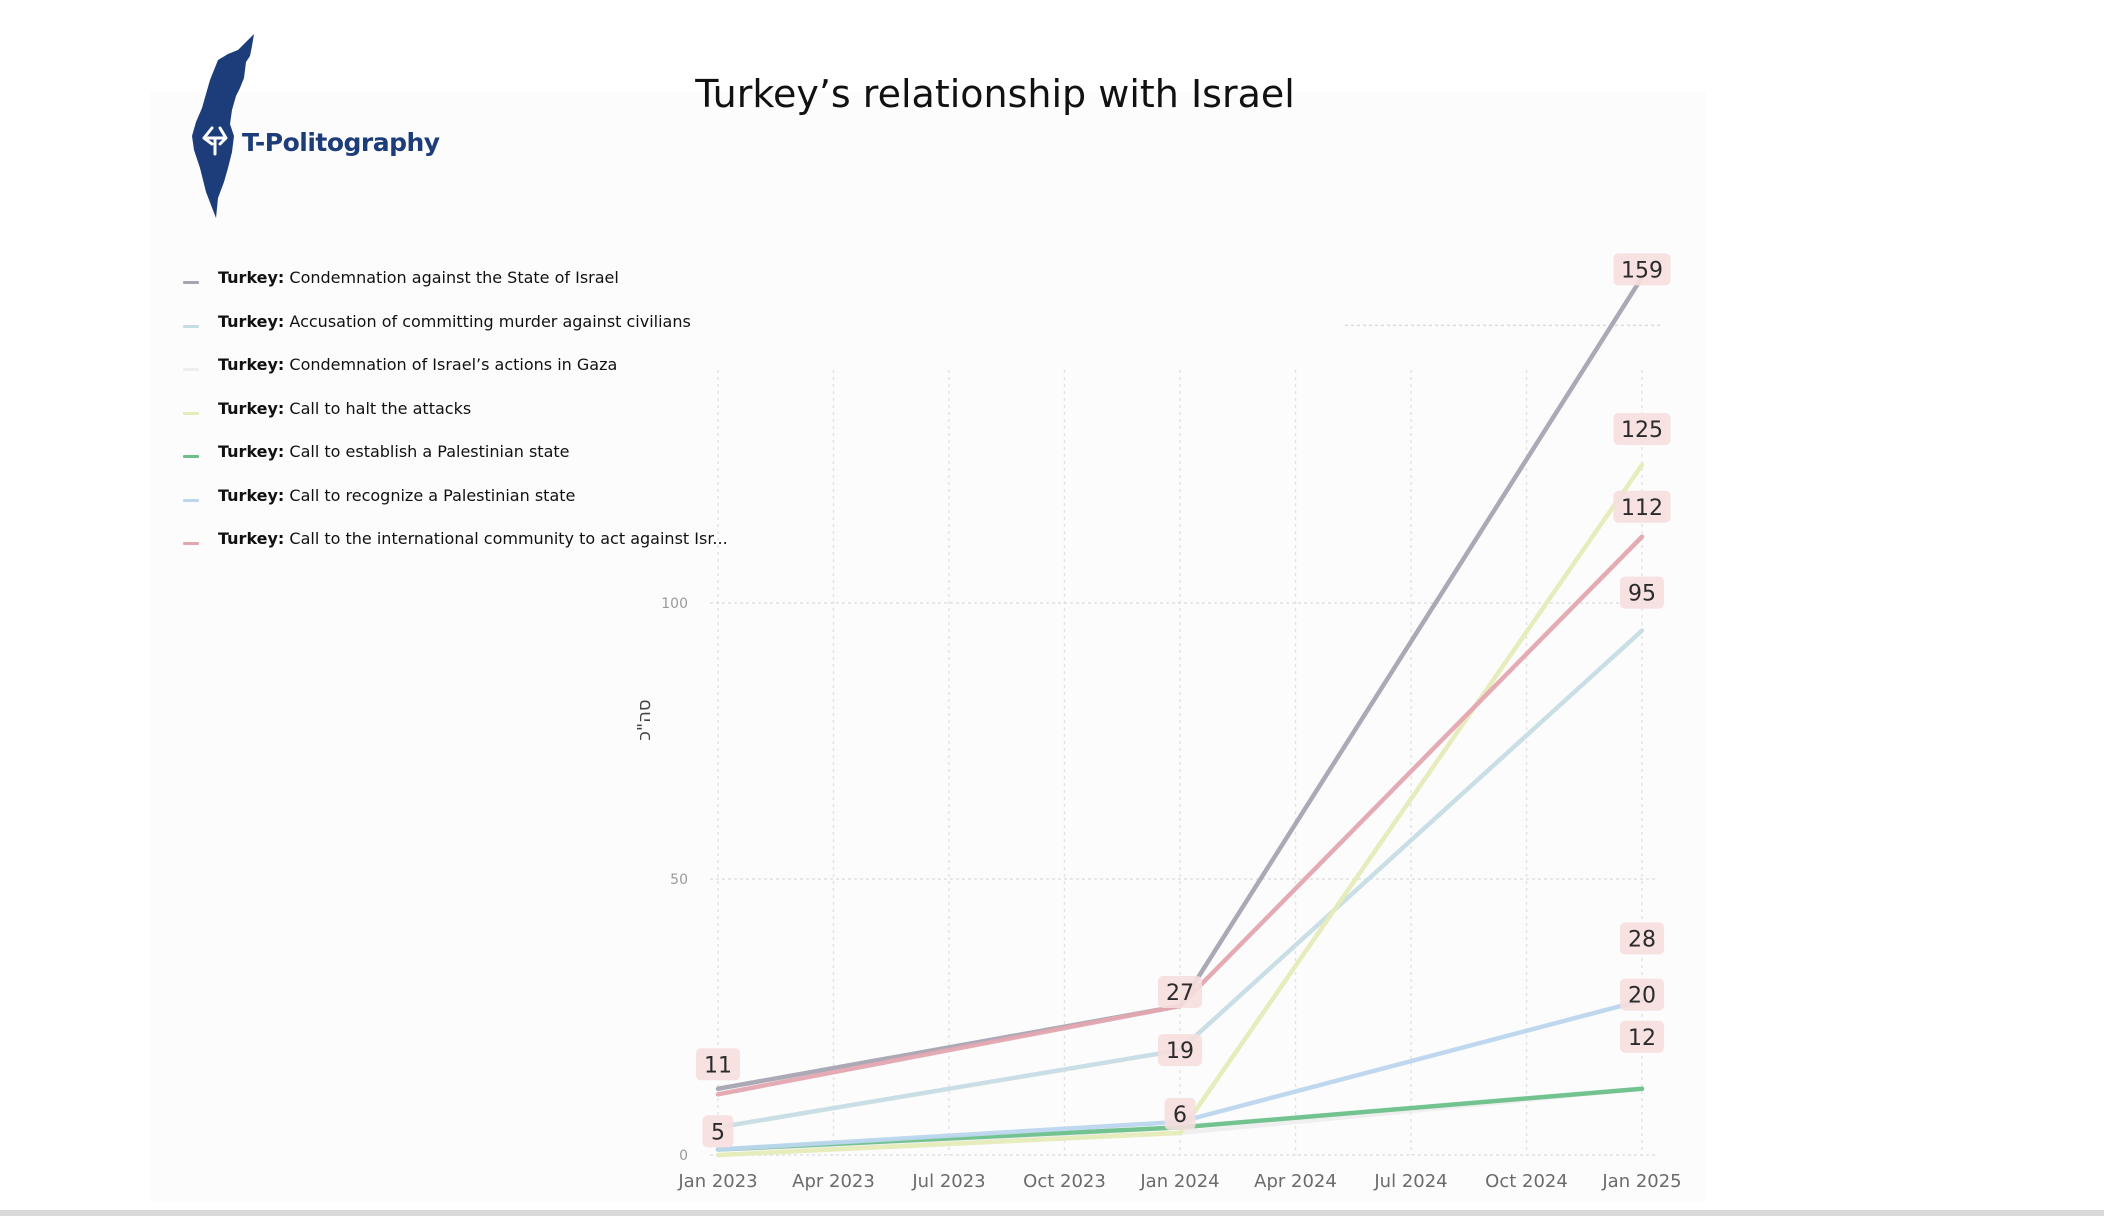 This screenshot has width=2104, height=1216. What do you see at coordinates (1410, 1181) in the screenshot?
I see `x-tick-label: Jul 2024` at bounding box center [1410, 1181].